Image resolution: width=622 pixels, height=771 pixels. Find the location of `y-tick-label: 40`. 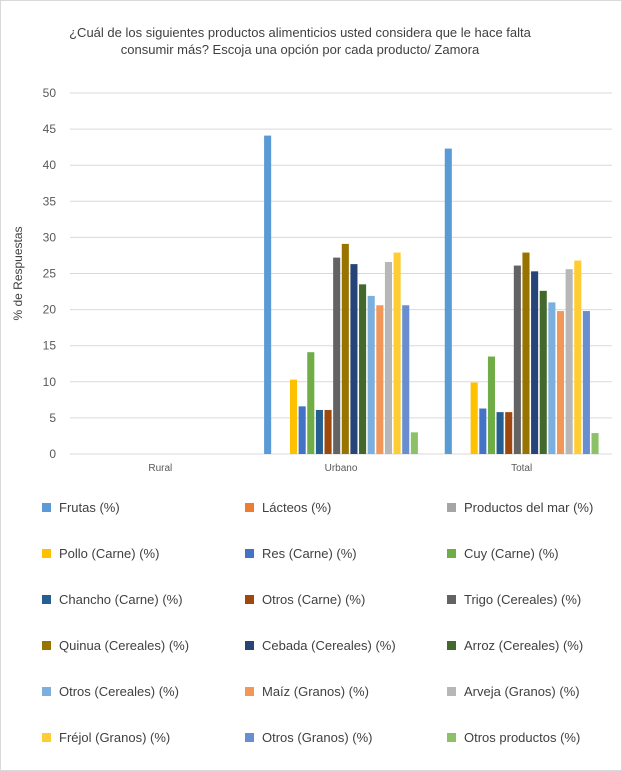

y-tick-label: 40 is located at coordinates (50, 165).